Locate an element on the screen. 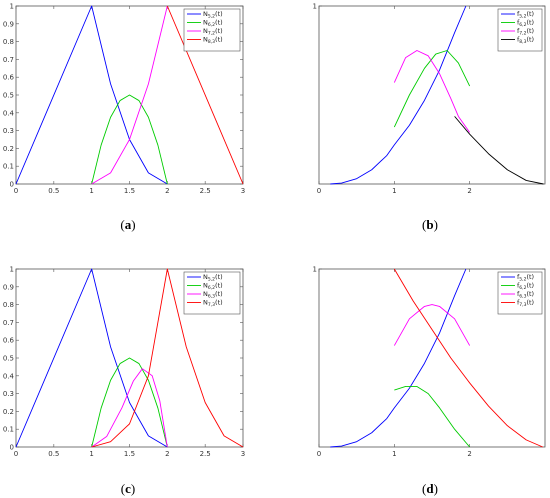 The width and height of the screenshot is (550, 498). legend-entry: f6,3(t) is located at coordinates (525, 295).